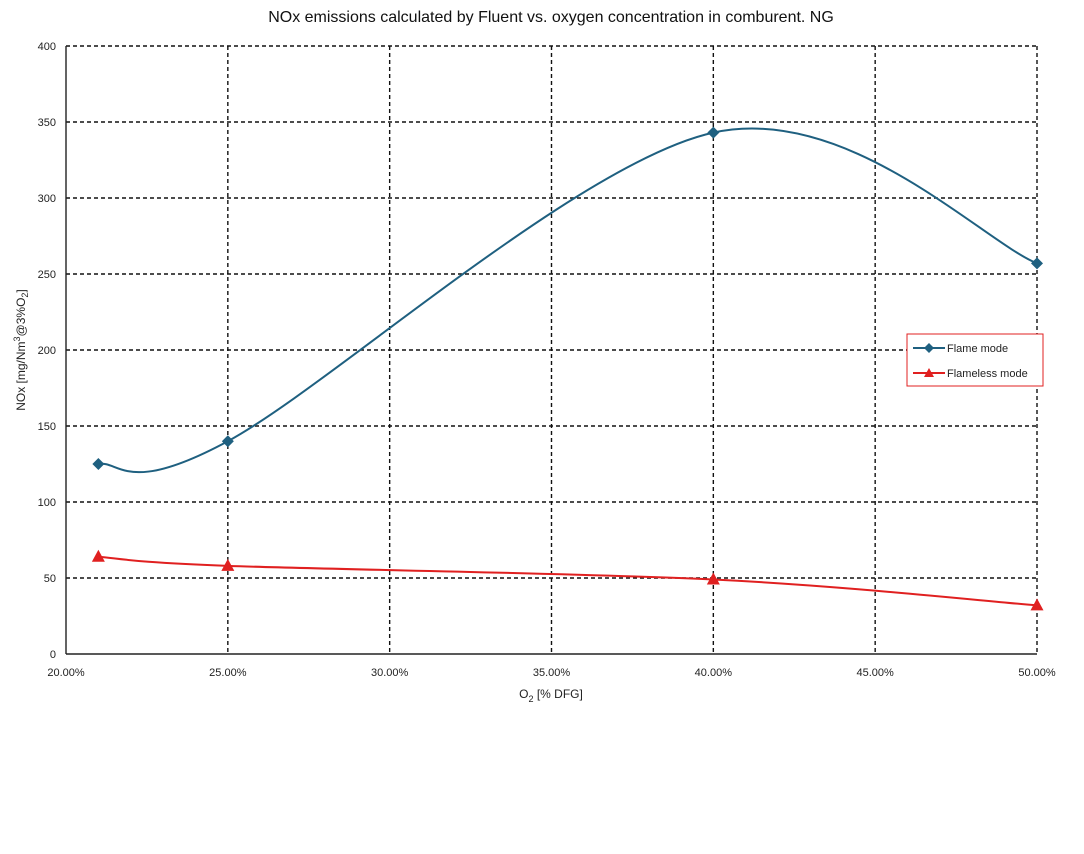  What do you see at coordinates (714, 673) in the screenshot?
I see `x-tick-label: 40.00%` at bounding box center [714, 673].